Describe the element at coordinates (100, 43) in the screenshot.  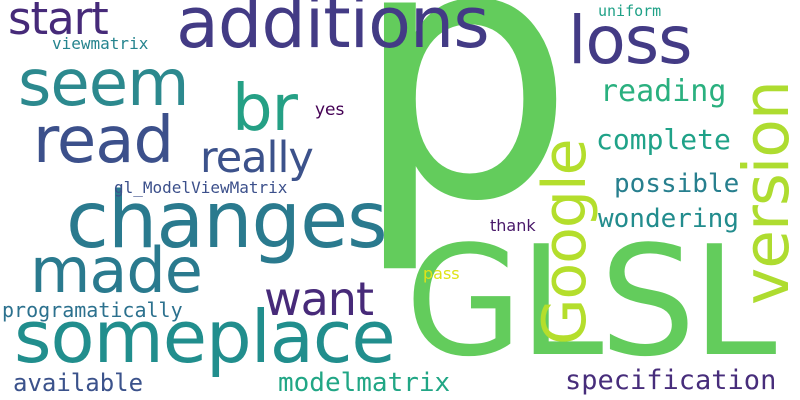
I see `word-viewmatrix: viewmatrix` at that location.